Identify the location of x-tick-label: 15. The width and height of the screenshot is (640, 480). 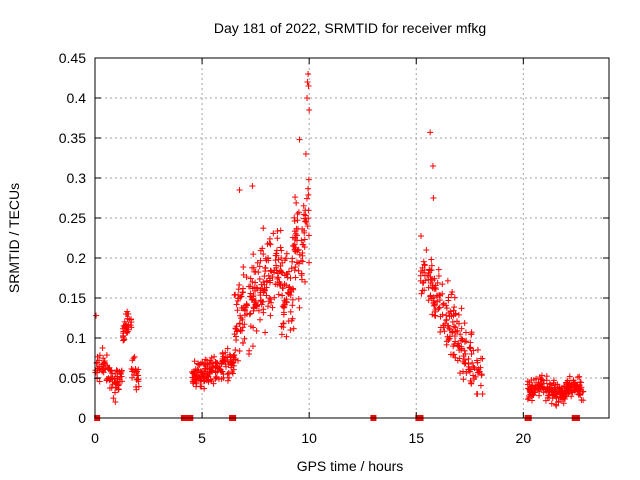
(416, 438).